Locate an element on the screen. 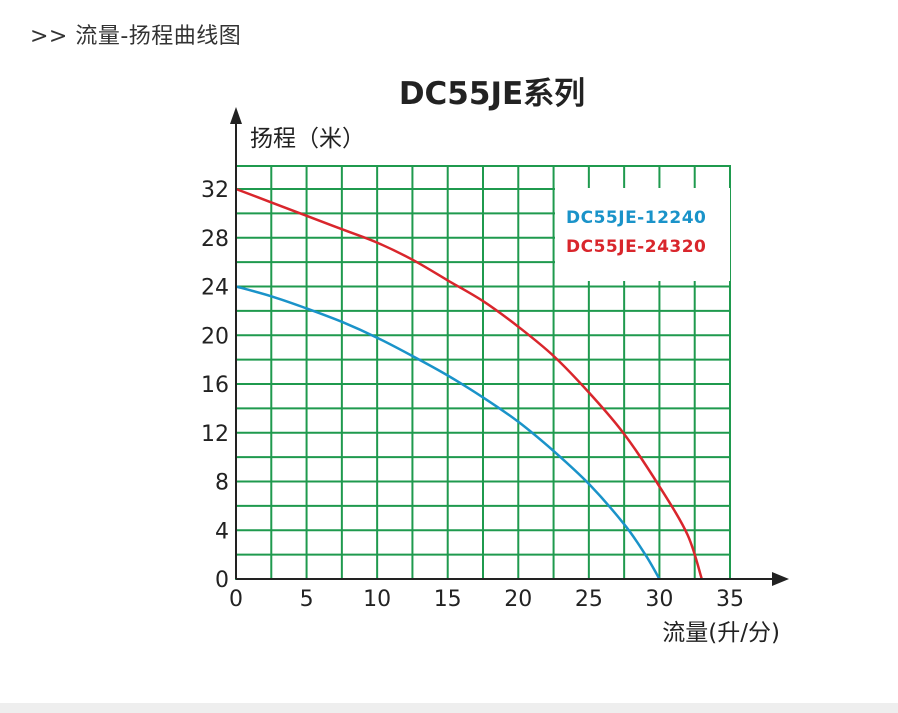 Image resolution: width=898 pixels, height=713 pixels. x-tick-label: 35 is located at coordinates (730, 599).